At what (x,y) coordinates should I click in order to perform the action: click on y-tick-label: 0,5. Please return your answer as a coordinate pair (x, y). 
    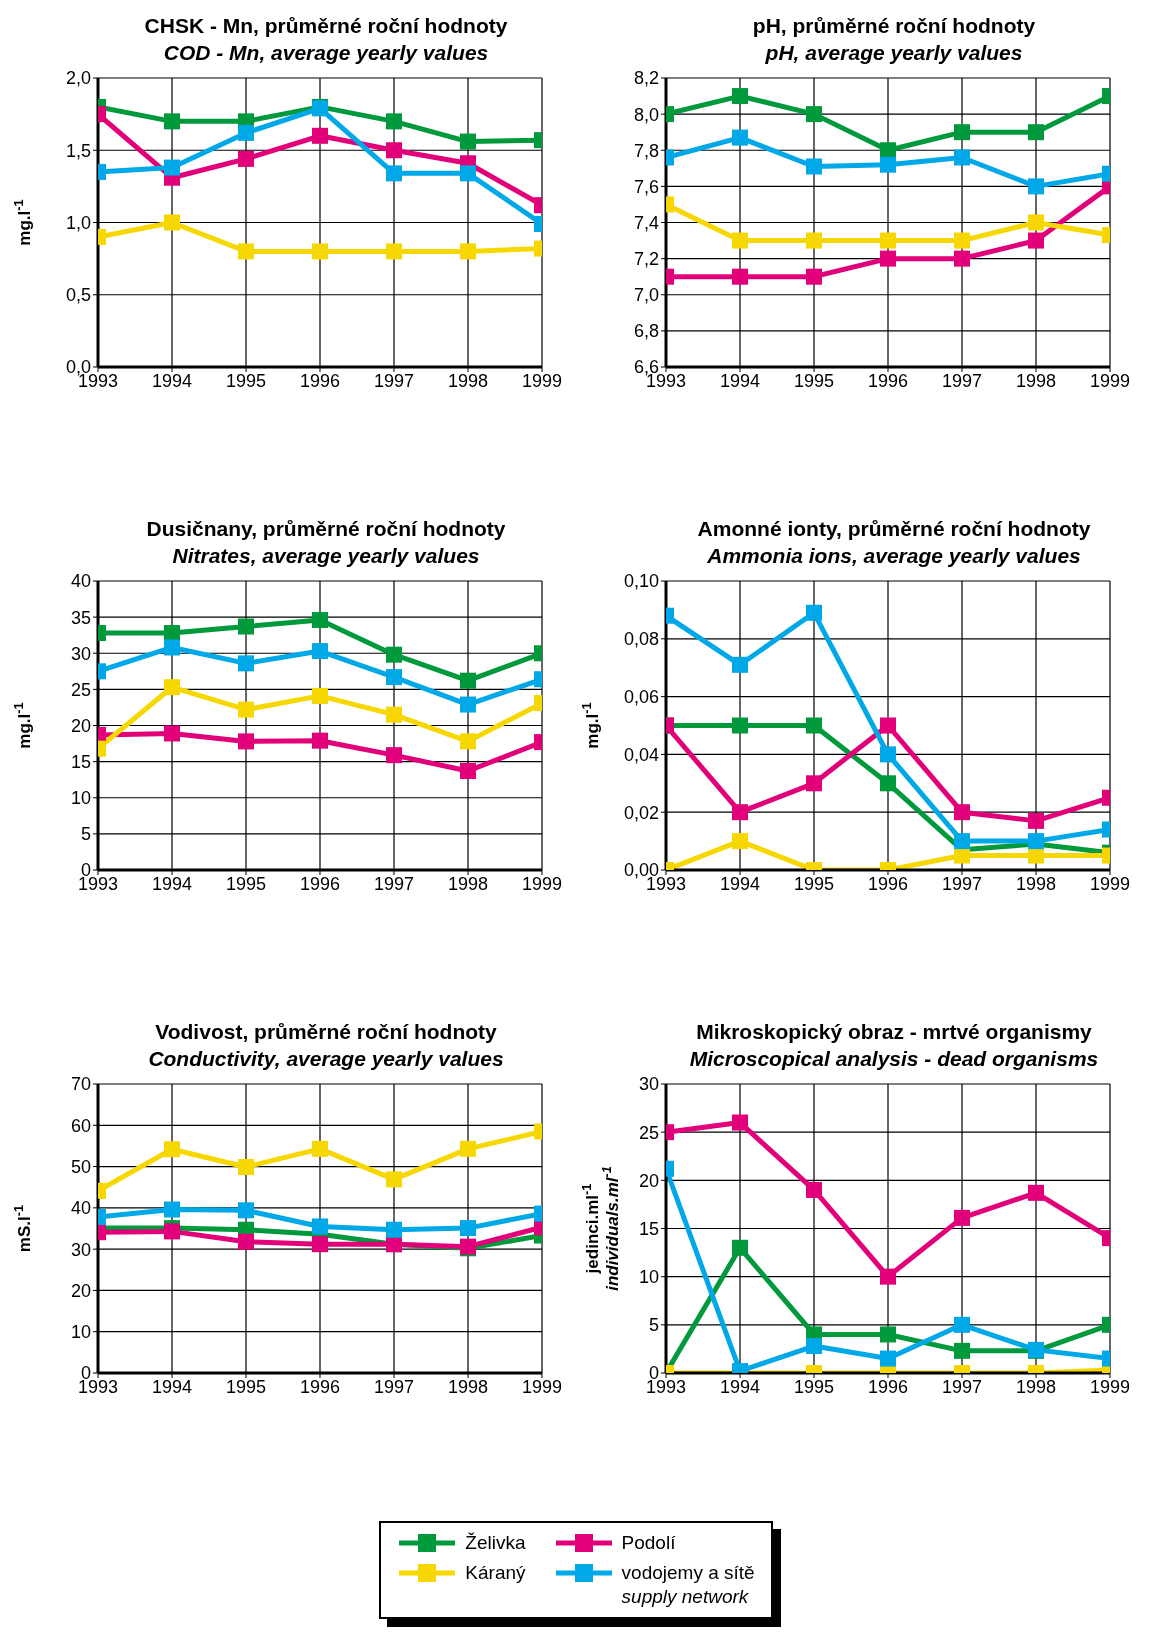
    Looking at the image, I should click on (78, 295).